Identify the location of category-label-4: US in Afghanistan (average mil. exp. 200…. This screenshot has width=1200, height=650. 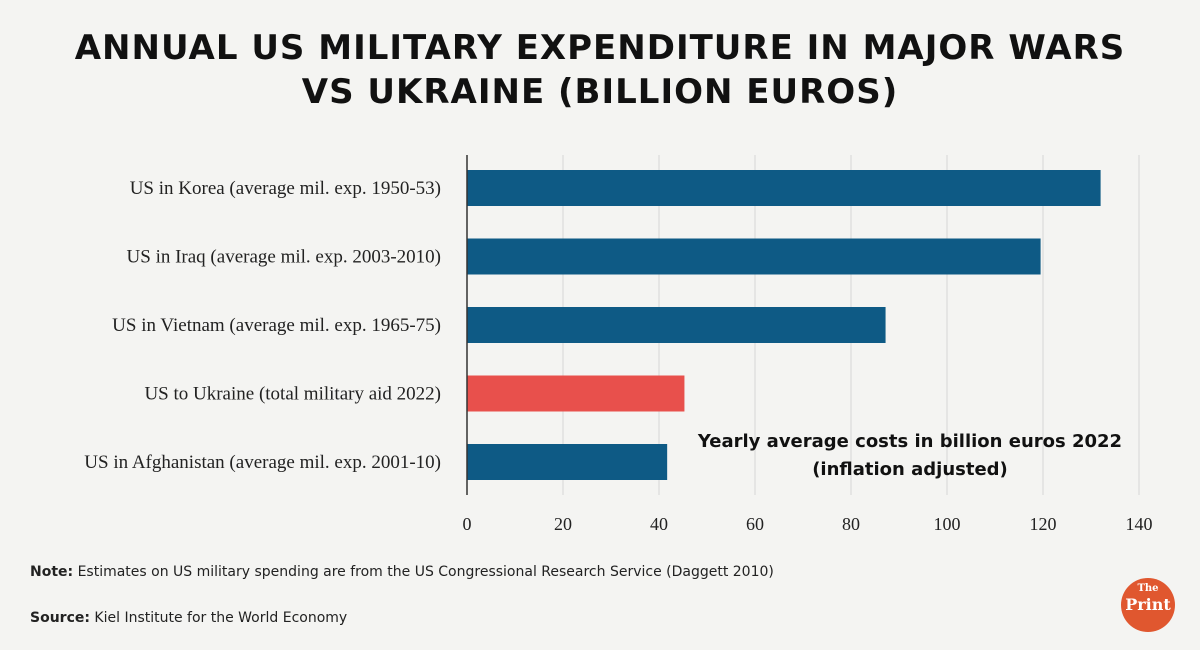
(262, 462).